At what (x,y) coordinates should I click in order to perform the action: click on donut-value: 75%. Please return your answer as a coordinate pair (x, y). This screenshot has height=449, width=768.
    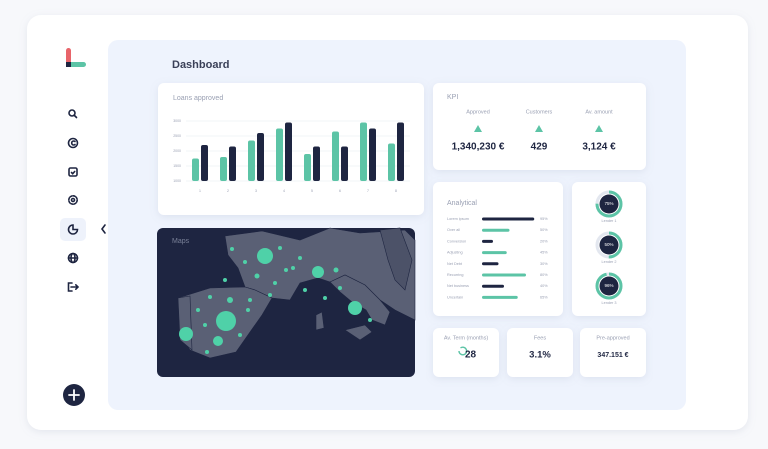
    Looking at the image, I should click on (608, 203).